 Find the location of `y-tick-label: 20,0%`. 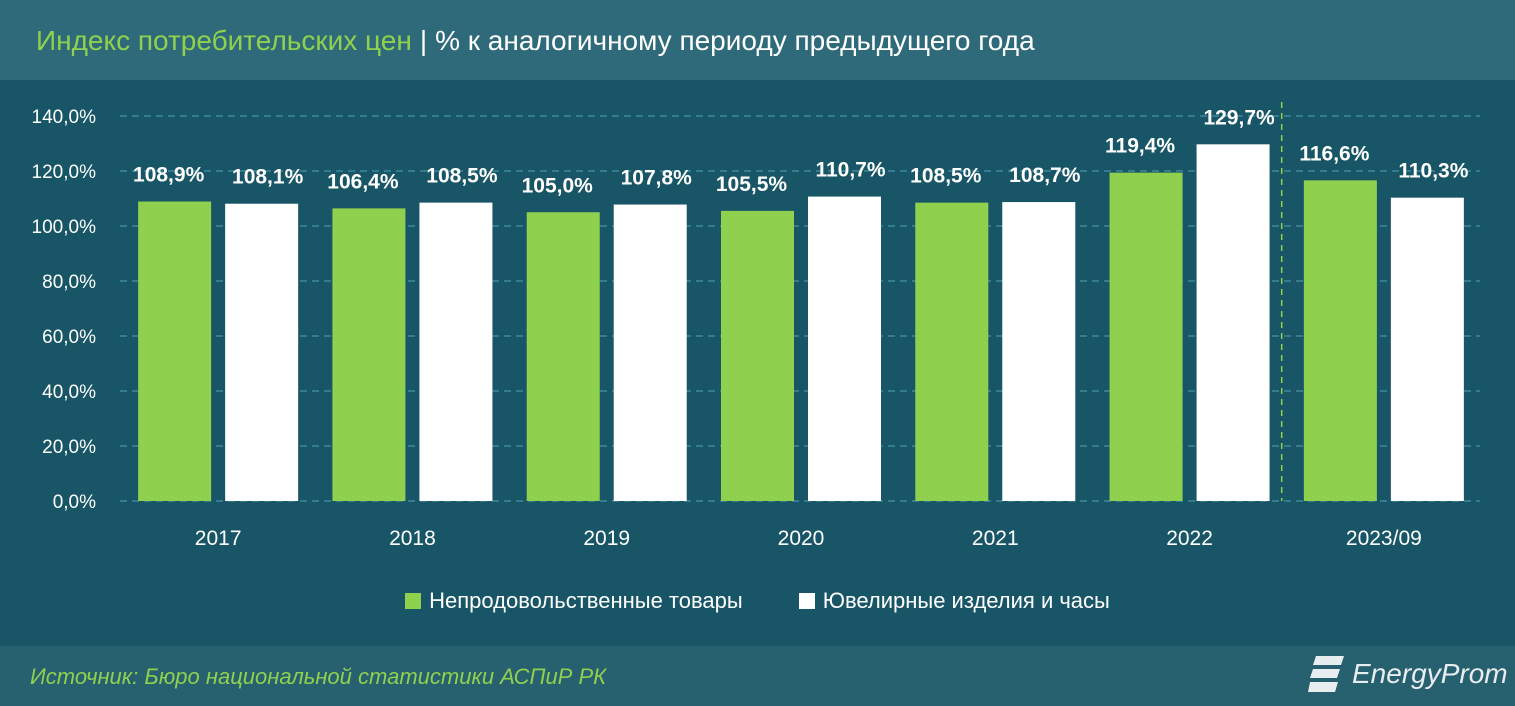

y-tick-label: 20,0% is located at coordinates (69, 447).